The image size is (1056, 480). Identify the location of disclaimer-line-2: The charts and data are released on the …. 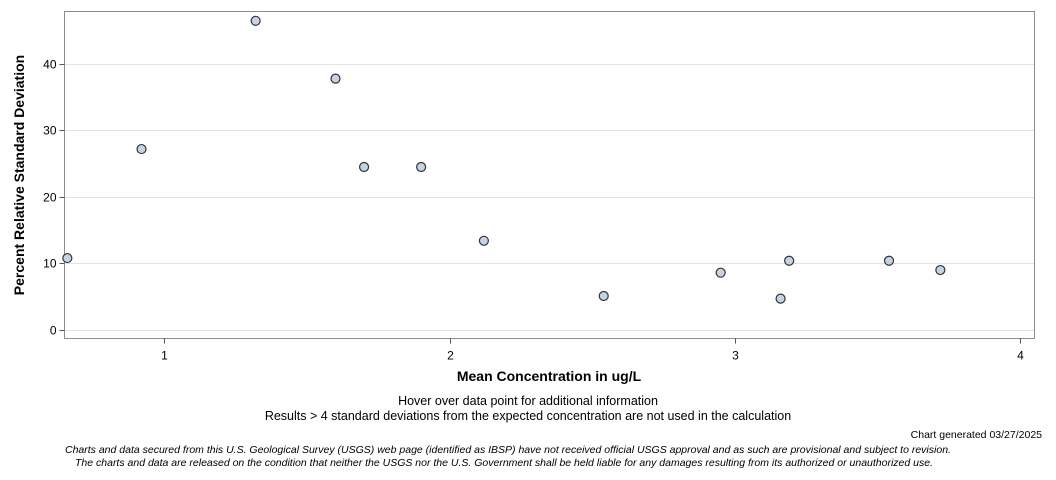
(504, 463).